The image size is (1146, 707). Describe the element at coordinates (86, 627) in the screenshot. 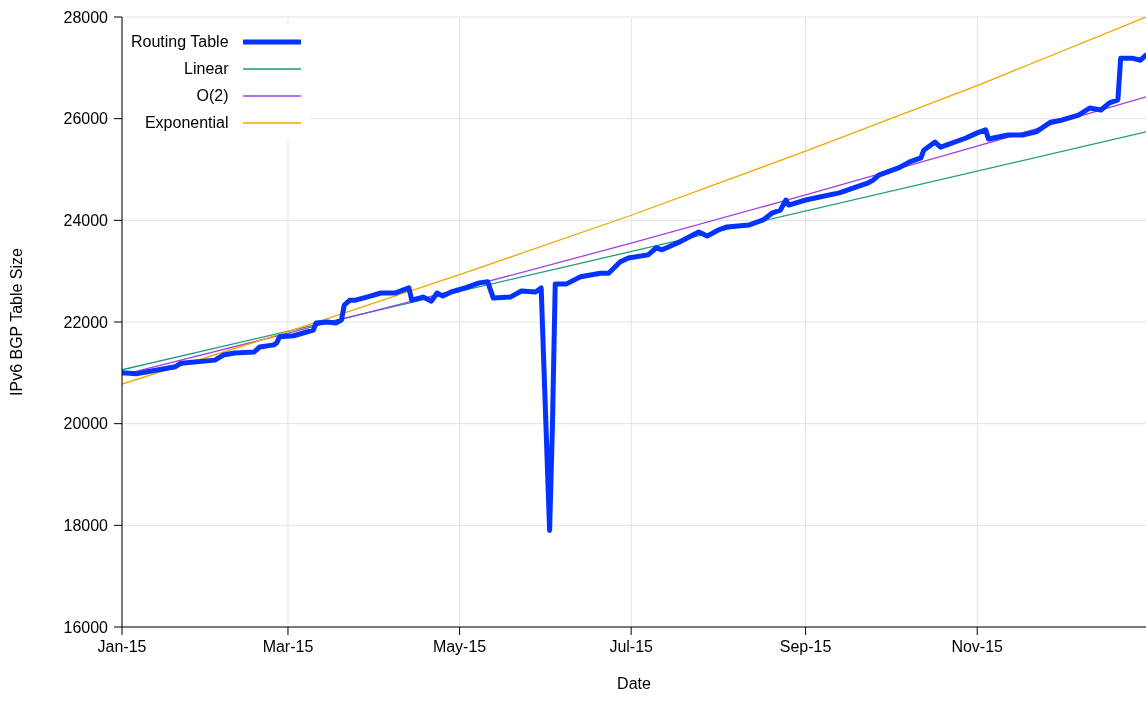

I see `y-tick-label: 16000` at that location.